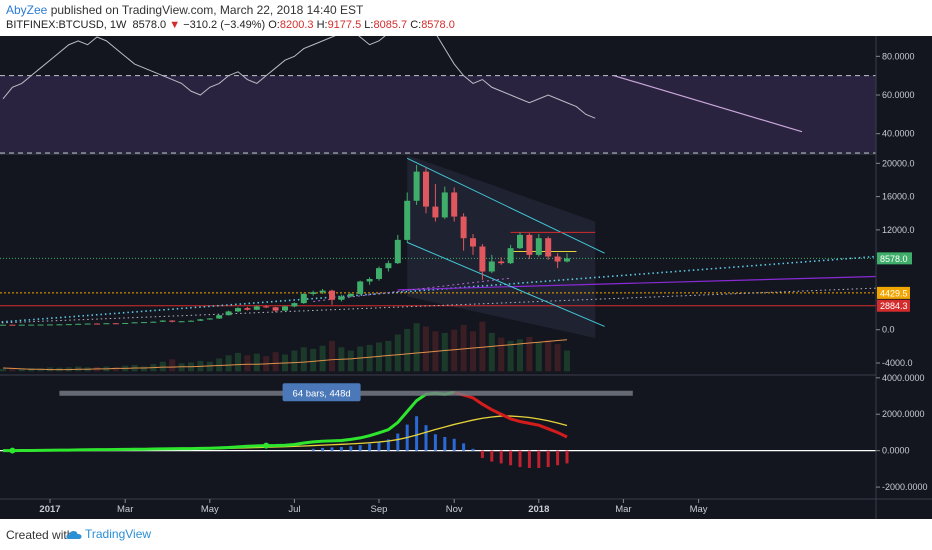 The width and height of the screenshot is (932, 550). What do you see at coordinates (894, 259) in the screenshot?
I see `last-price-label: 8578.0` at bounding box center [894, 259].